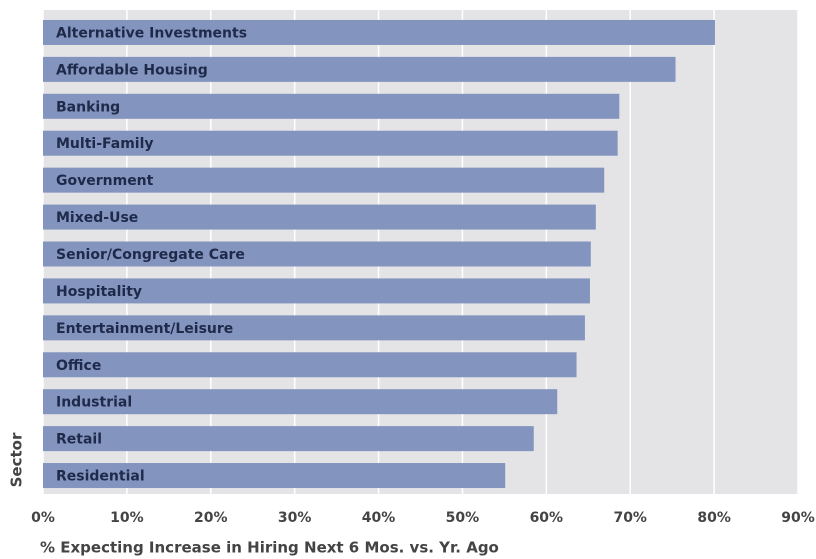 This screenshot has height=559, width=816. I want to click on category-label: Mixed-Use, so click(97, 218).